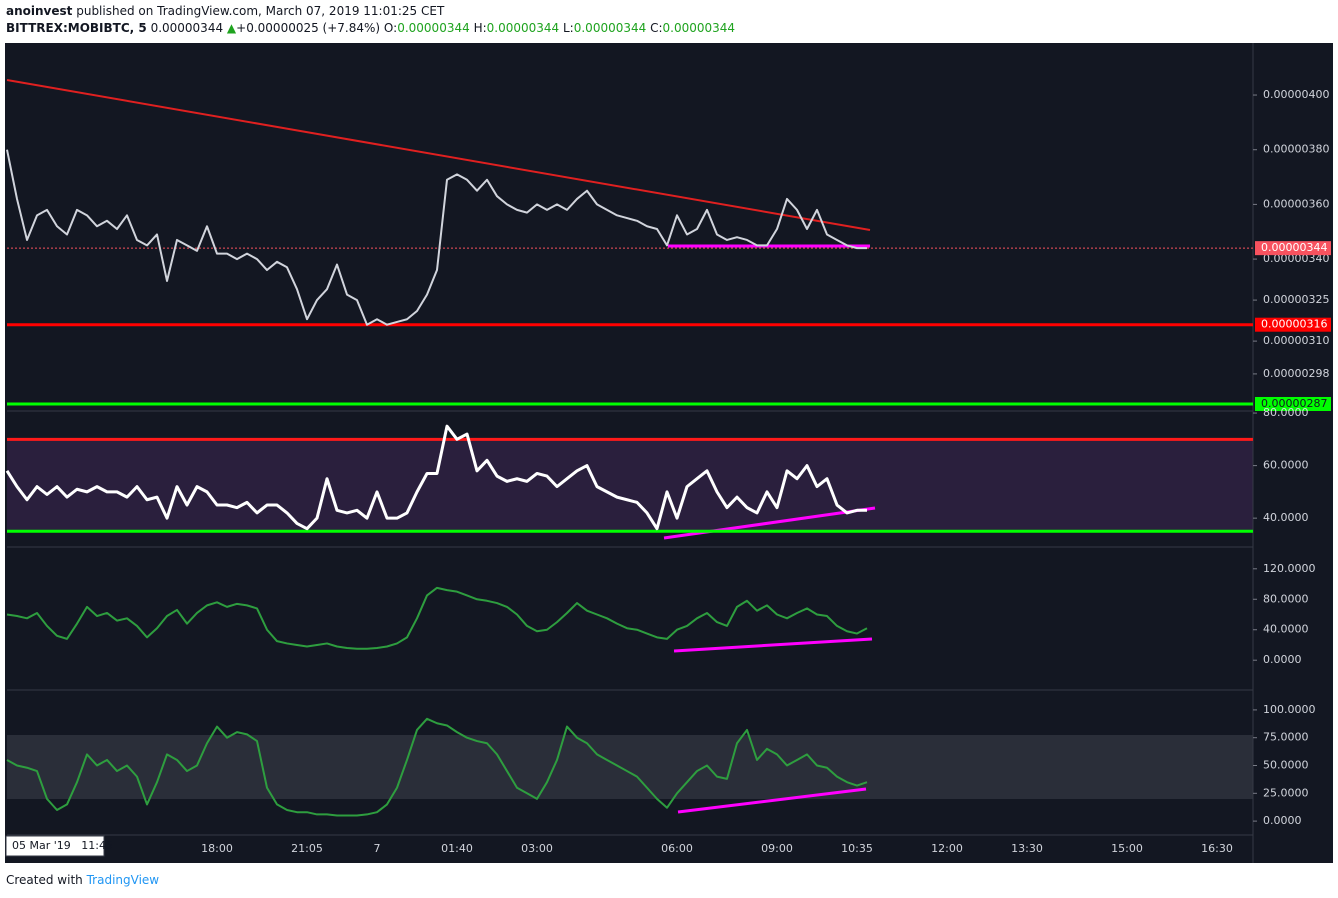 This screenshot has height=898, width=1338. I want to click on y-tick-label: 0.00000298, so click(1296, 373).